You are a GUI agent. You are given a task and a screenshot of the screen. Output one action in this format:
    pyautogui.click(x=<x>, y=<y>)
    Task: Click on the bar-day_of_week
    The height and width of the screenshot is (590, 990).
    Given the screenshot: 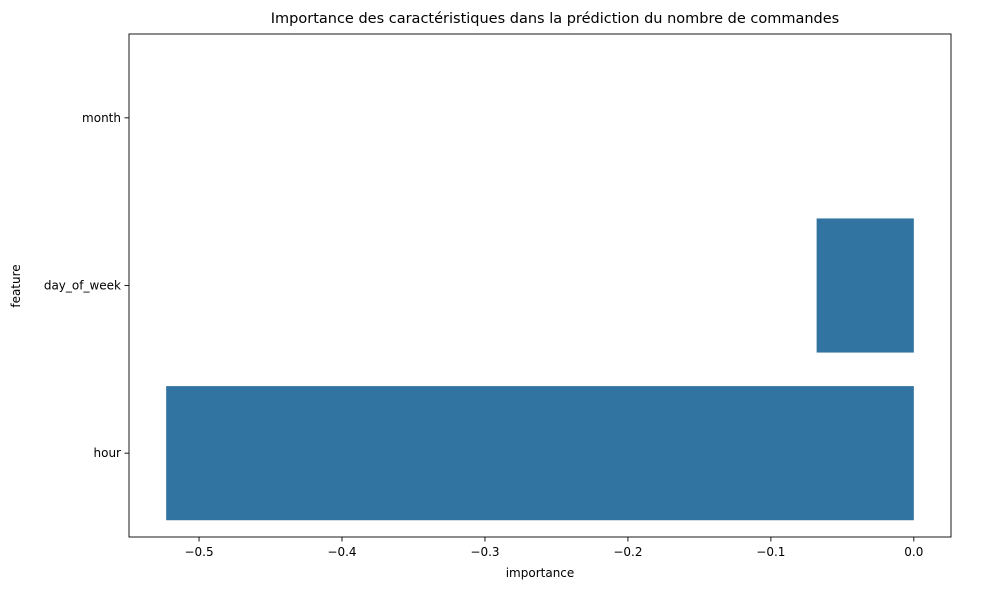 What is the action you would take?
    pyautogui.click(x=865, y=285)
    